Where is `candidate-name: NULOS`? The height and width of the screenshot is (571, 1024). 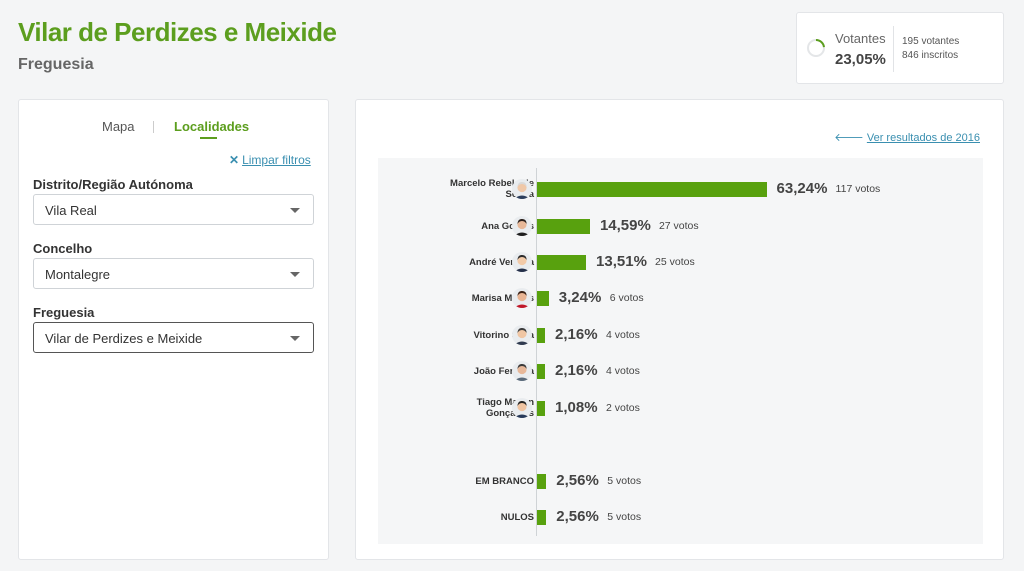 candidate-name: NULOS is located at coordinates (517, 517).